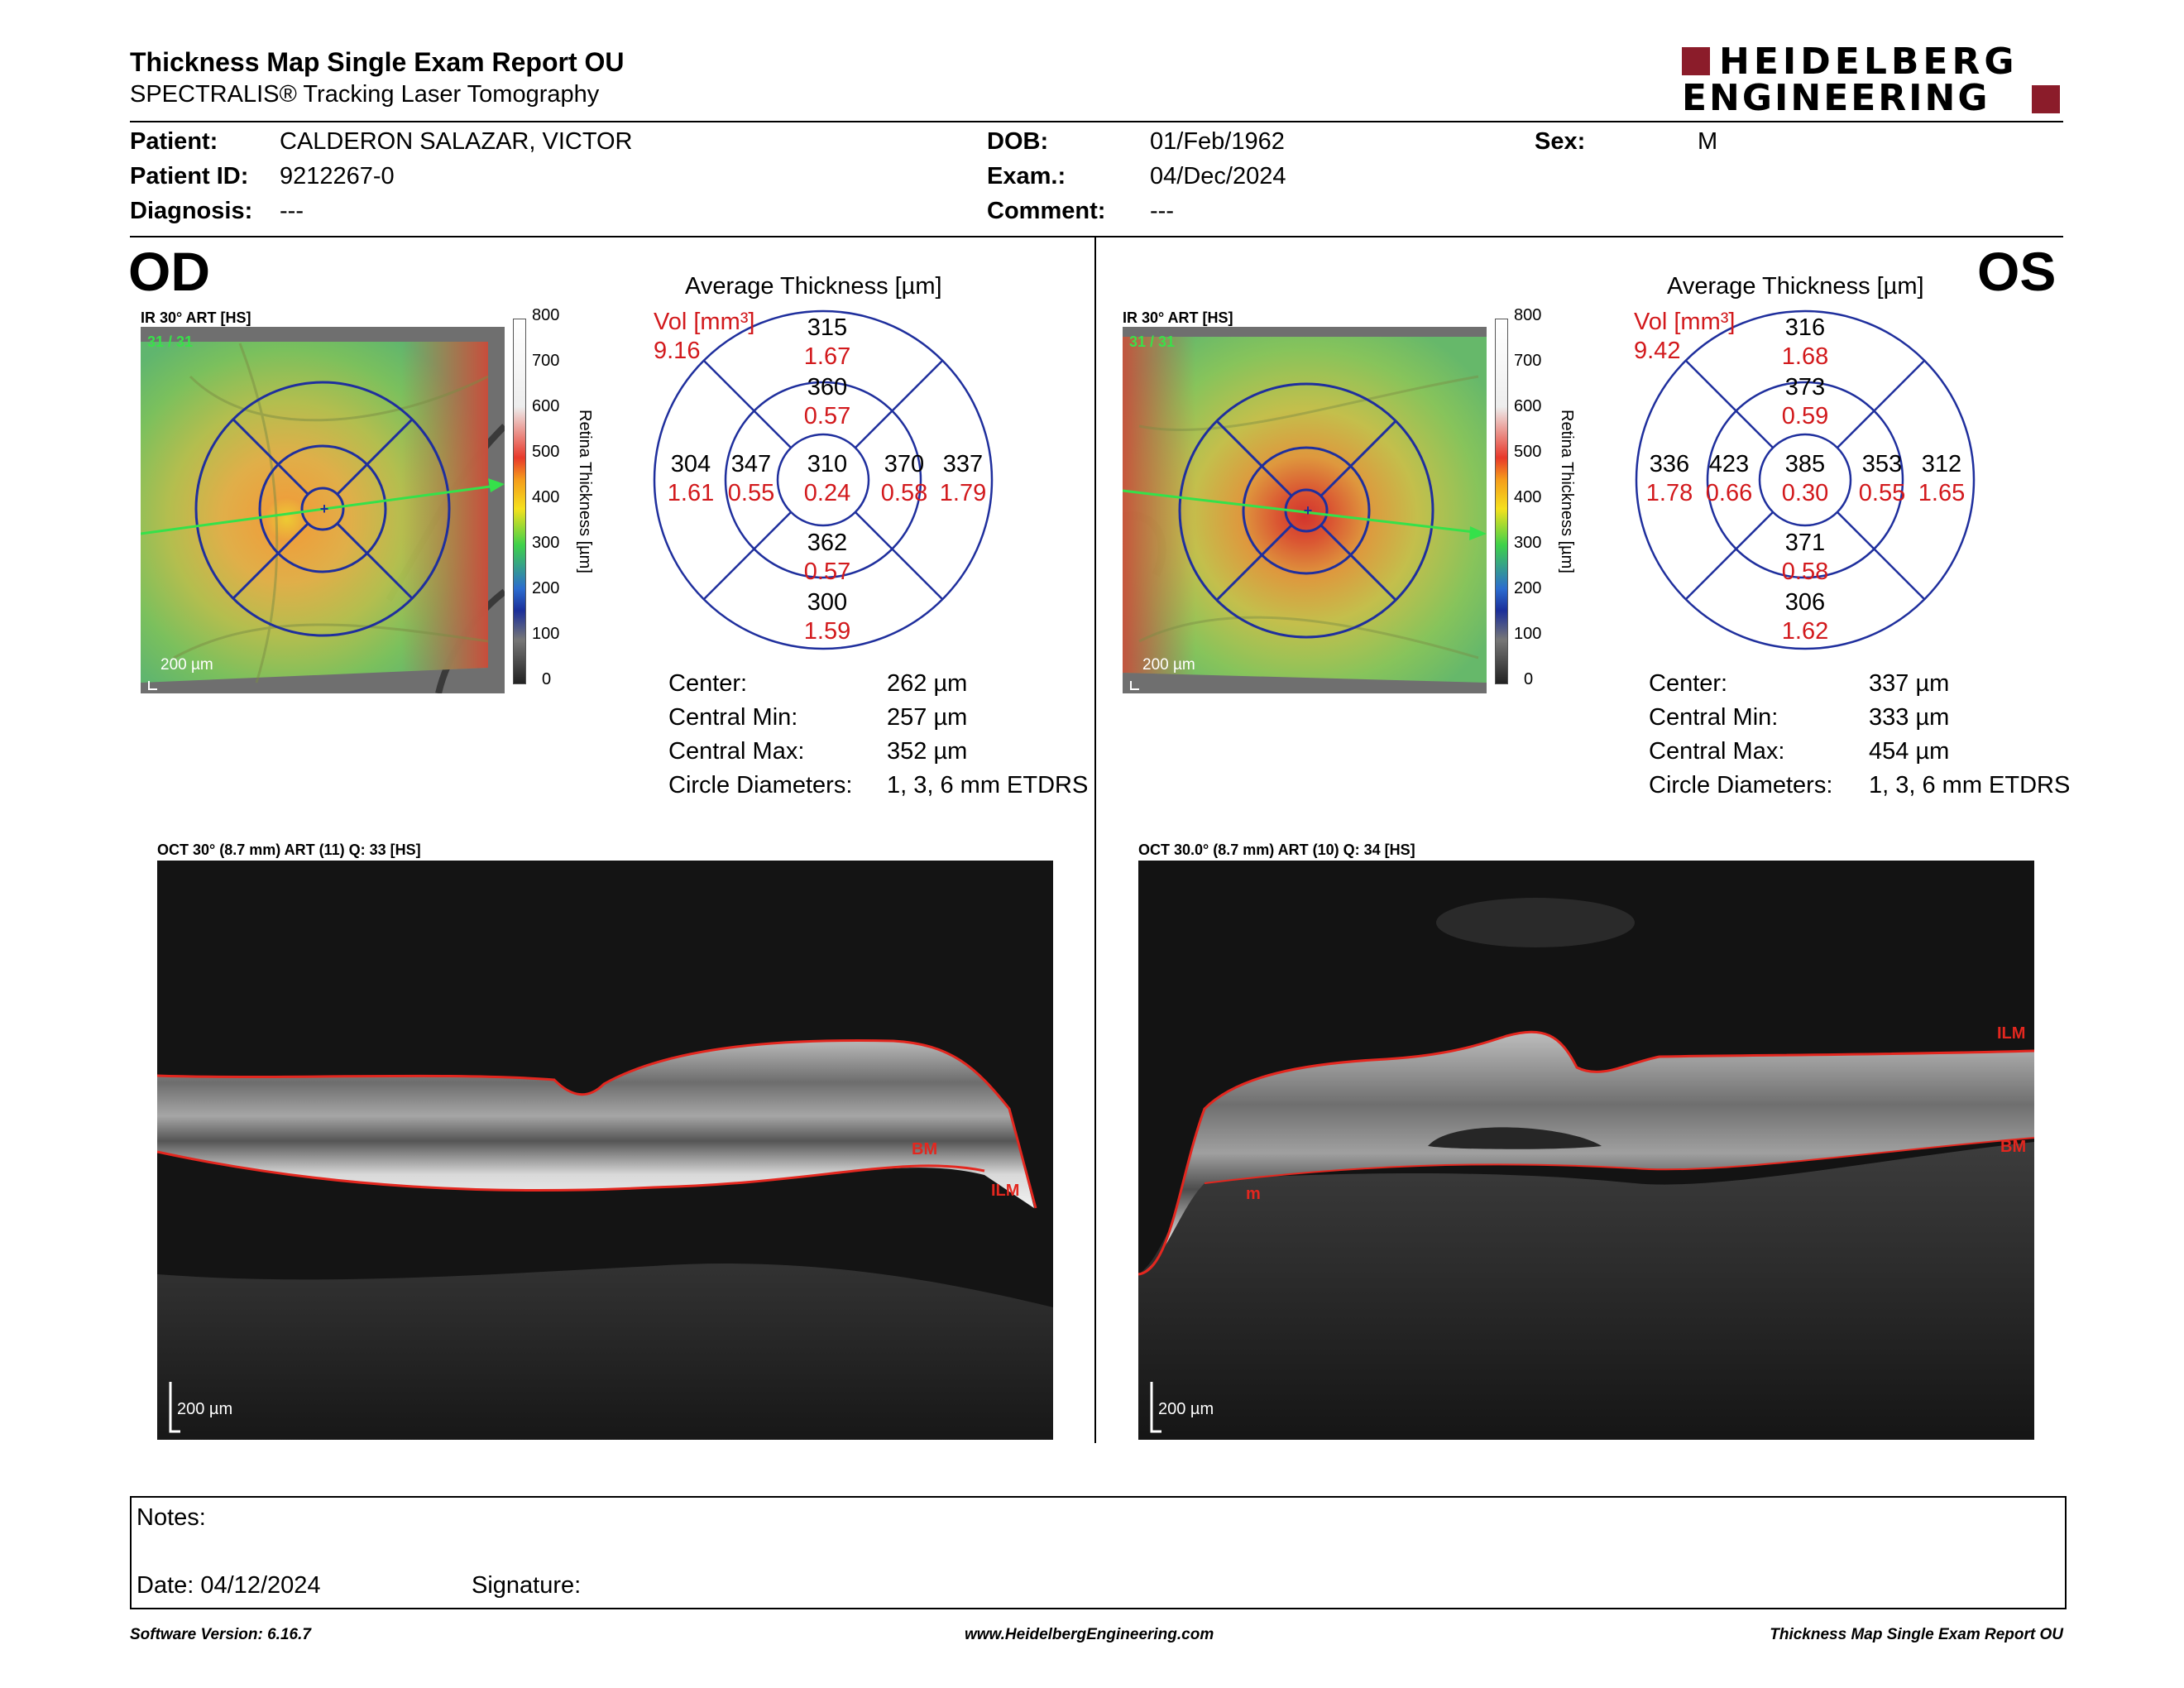  I want to click on os-center-volume: 0.30, so click(1805, 493).